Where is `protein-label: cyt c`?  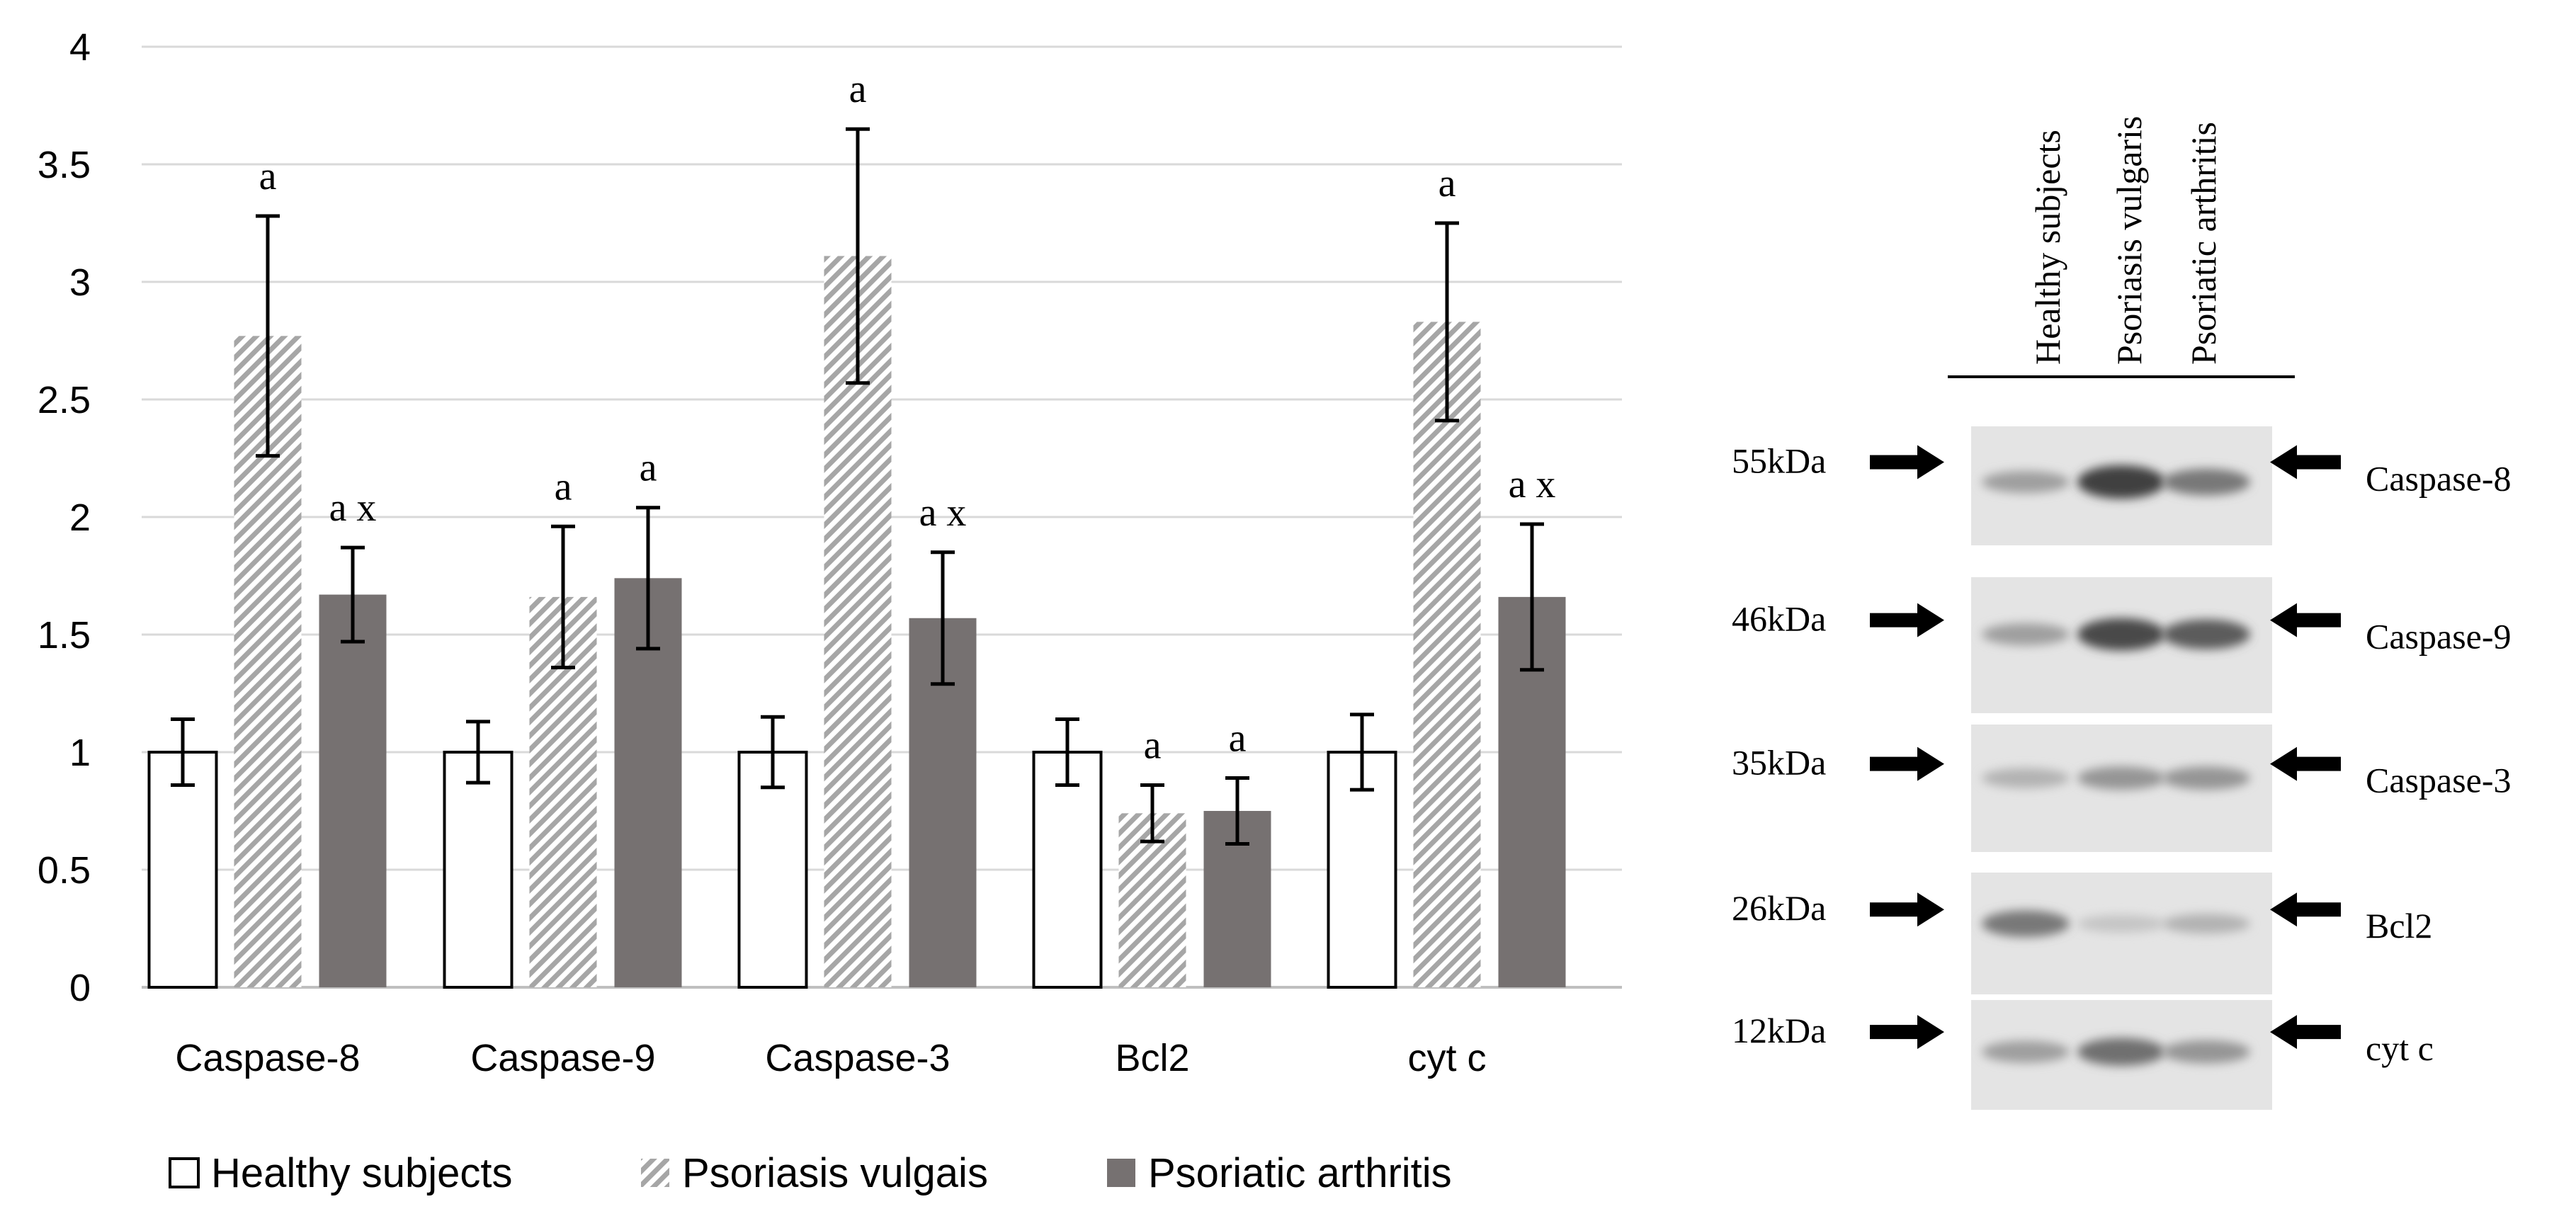
protein-label: cyt c is located at coordinates (2400, 1048).